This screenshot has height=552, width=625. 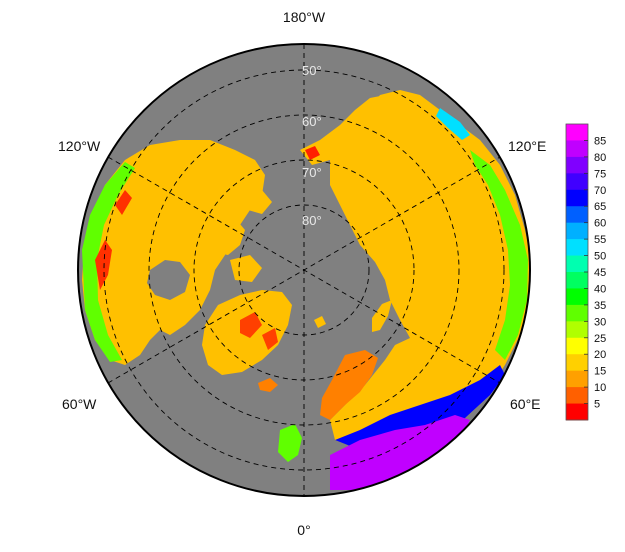 I want to click on lat-label-70: 70°, so click(x=312, y=172).